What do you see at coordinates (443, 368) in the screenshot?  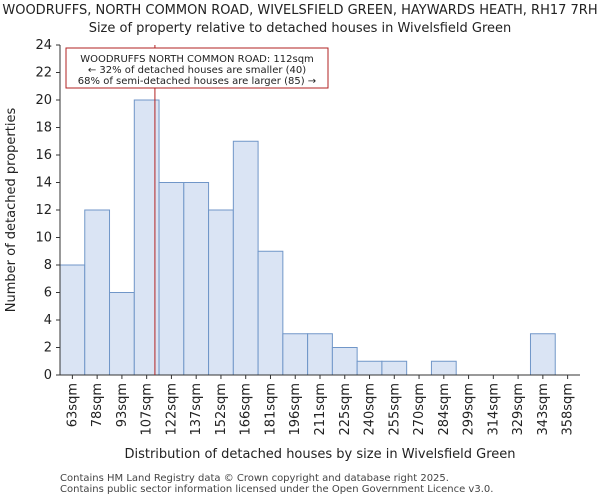 I see `bar-284sqm` at bounding box center [443, 368].